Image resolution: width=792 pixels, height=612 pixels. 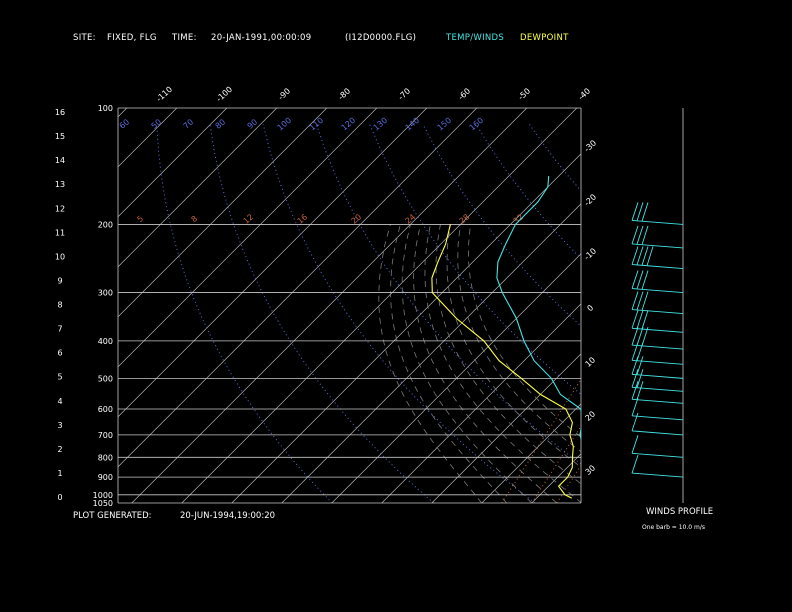 I want to click on mixing-ratio-label: 5, so click(x=141, y=219).